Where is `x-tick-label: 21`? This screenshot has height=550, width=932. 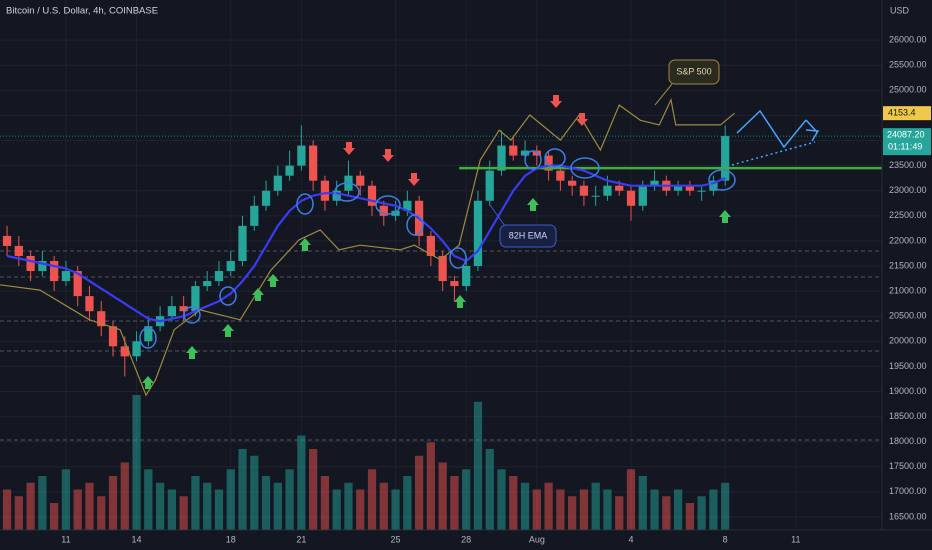
x-tick-label: 21 is located at coordinates (301, 539).